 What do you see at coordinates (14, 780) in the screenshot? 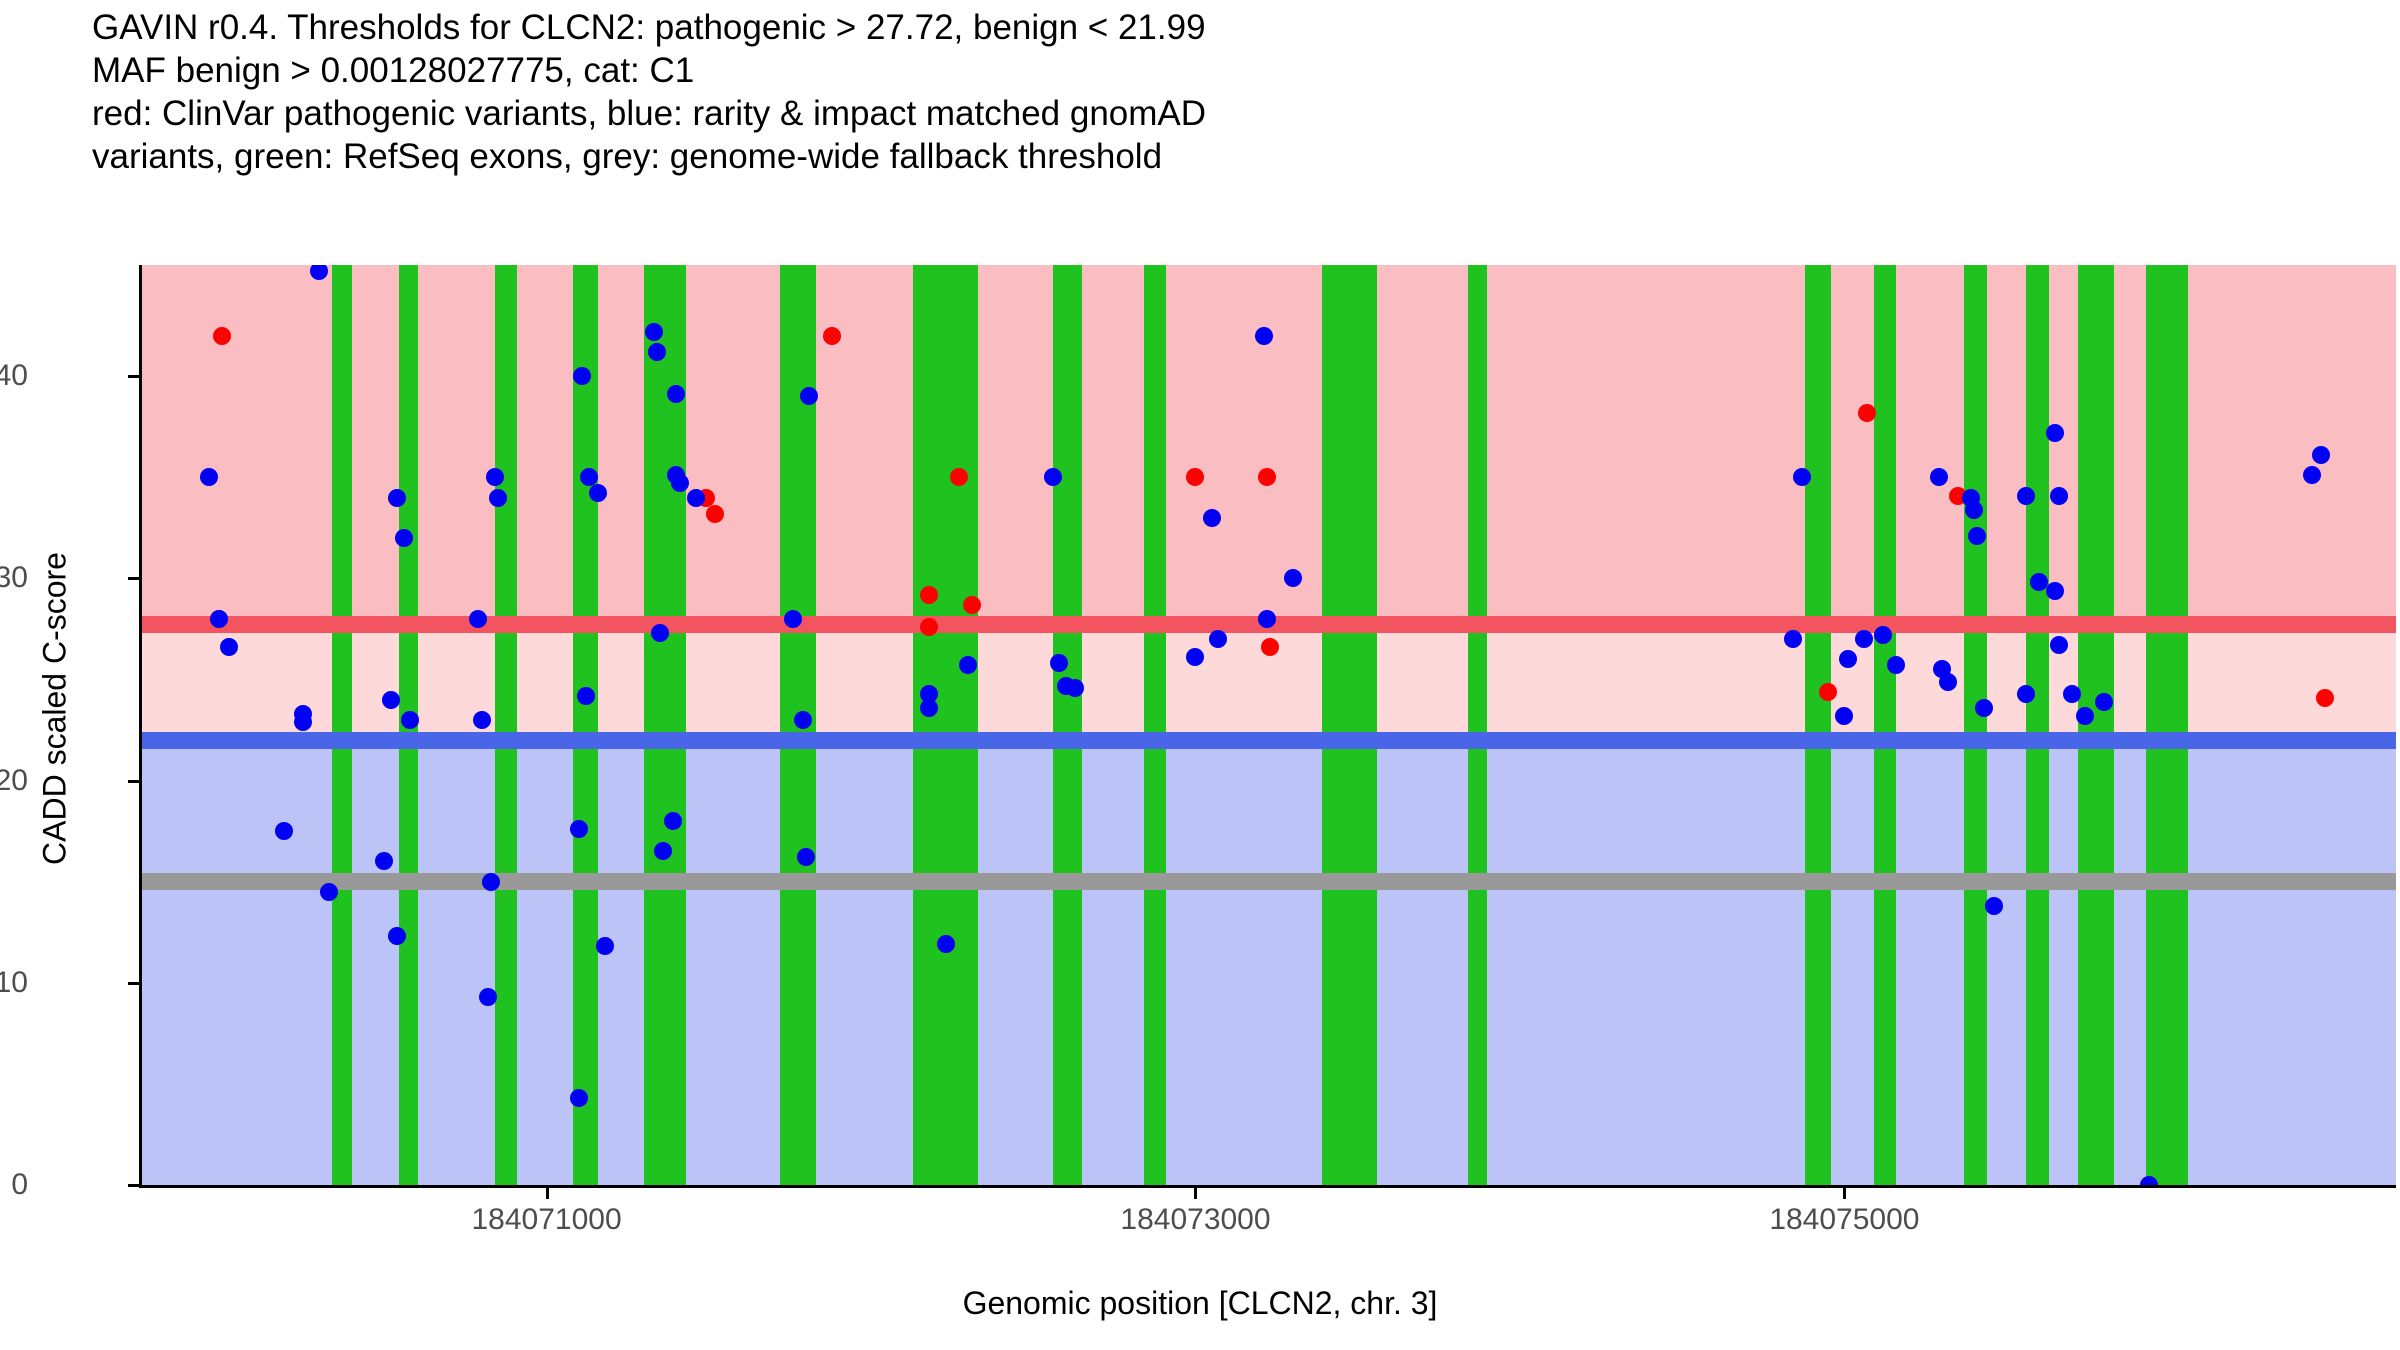
I see `y-axis-tick-label: 20` at bounding box center [14, 780].